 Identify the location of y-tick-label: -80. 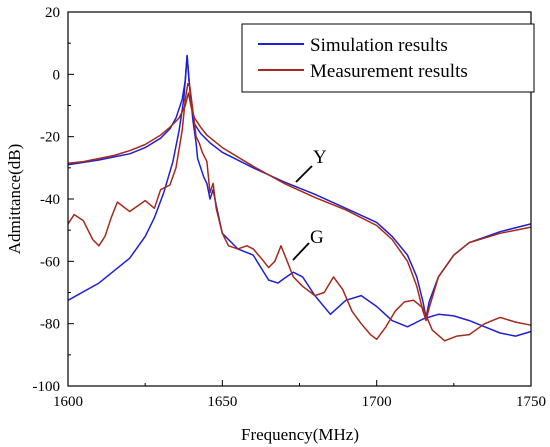
(50, 325).